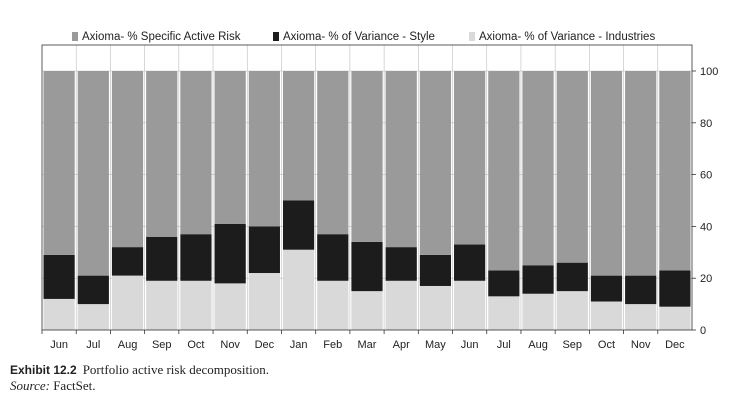 This screenshot has width=751, height=418. Describe the element at coordinates (139, 386) in the screenshot. I see `caption-source-line: Source: FactSet.` at that location.